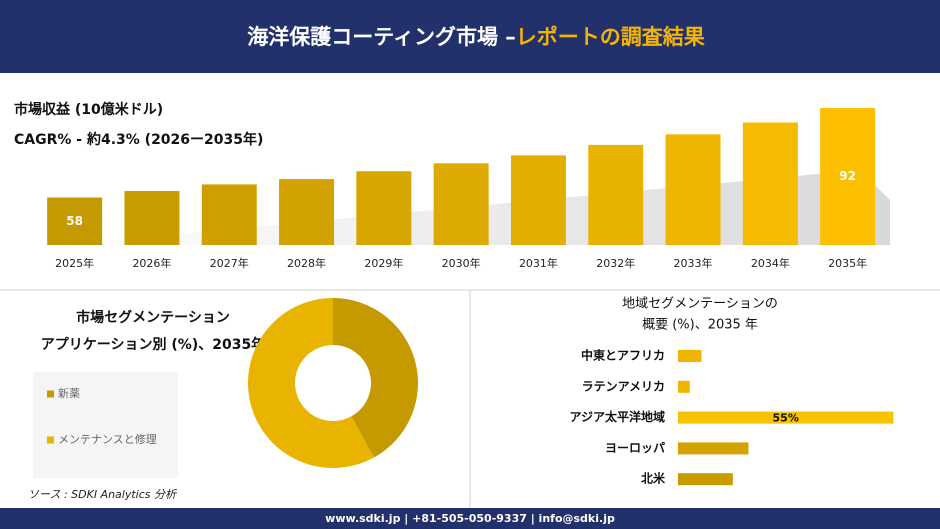 The image size is (940, 529). I want to click on x-tick-label: 2027年, so click(229, 263).